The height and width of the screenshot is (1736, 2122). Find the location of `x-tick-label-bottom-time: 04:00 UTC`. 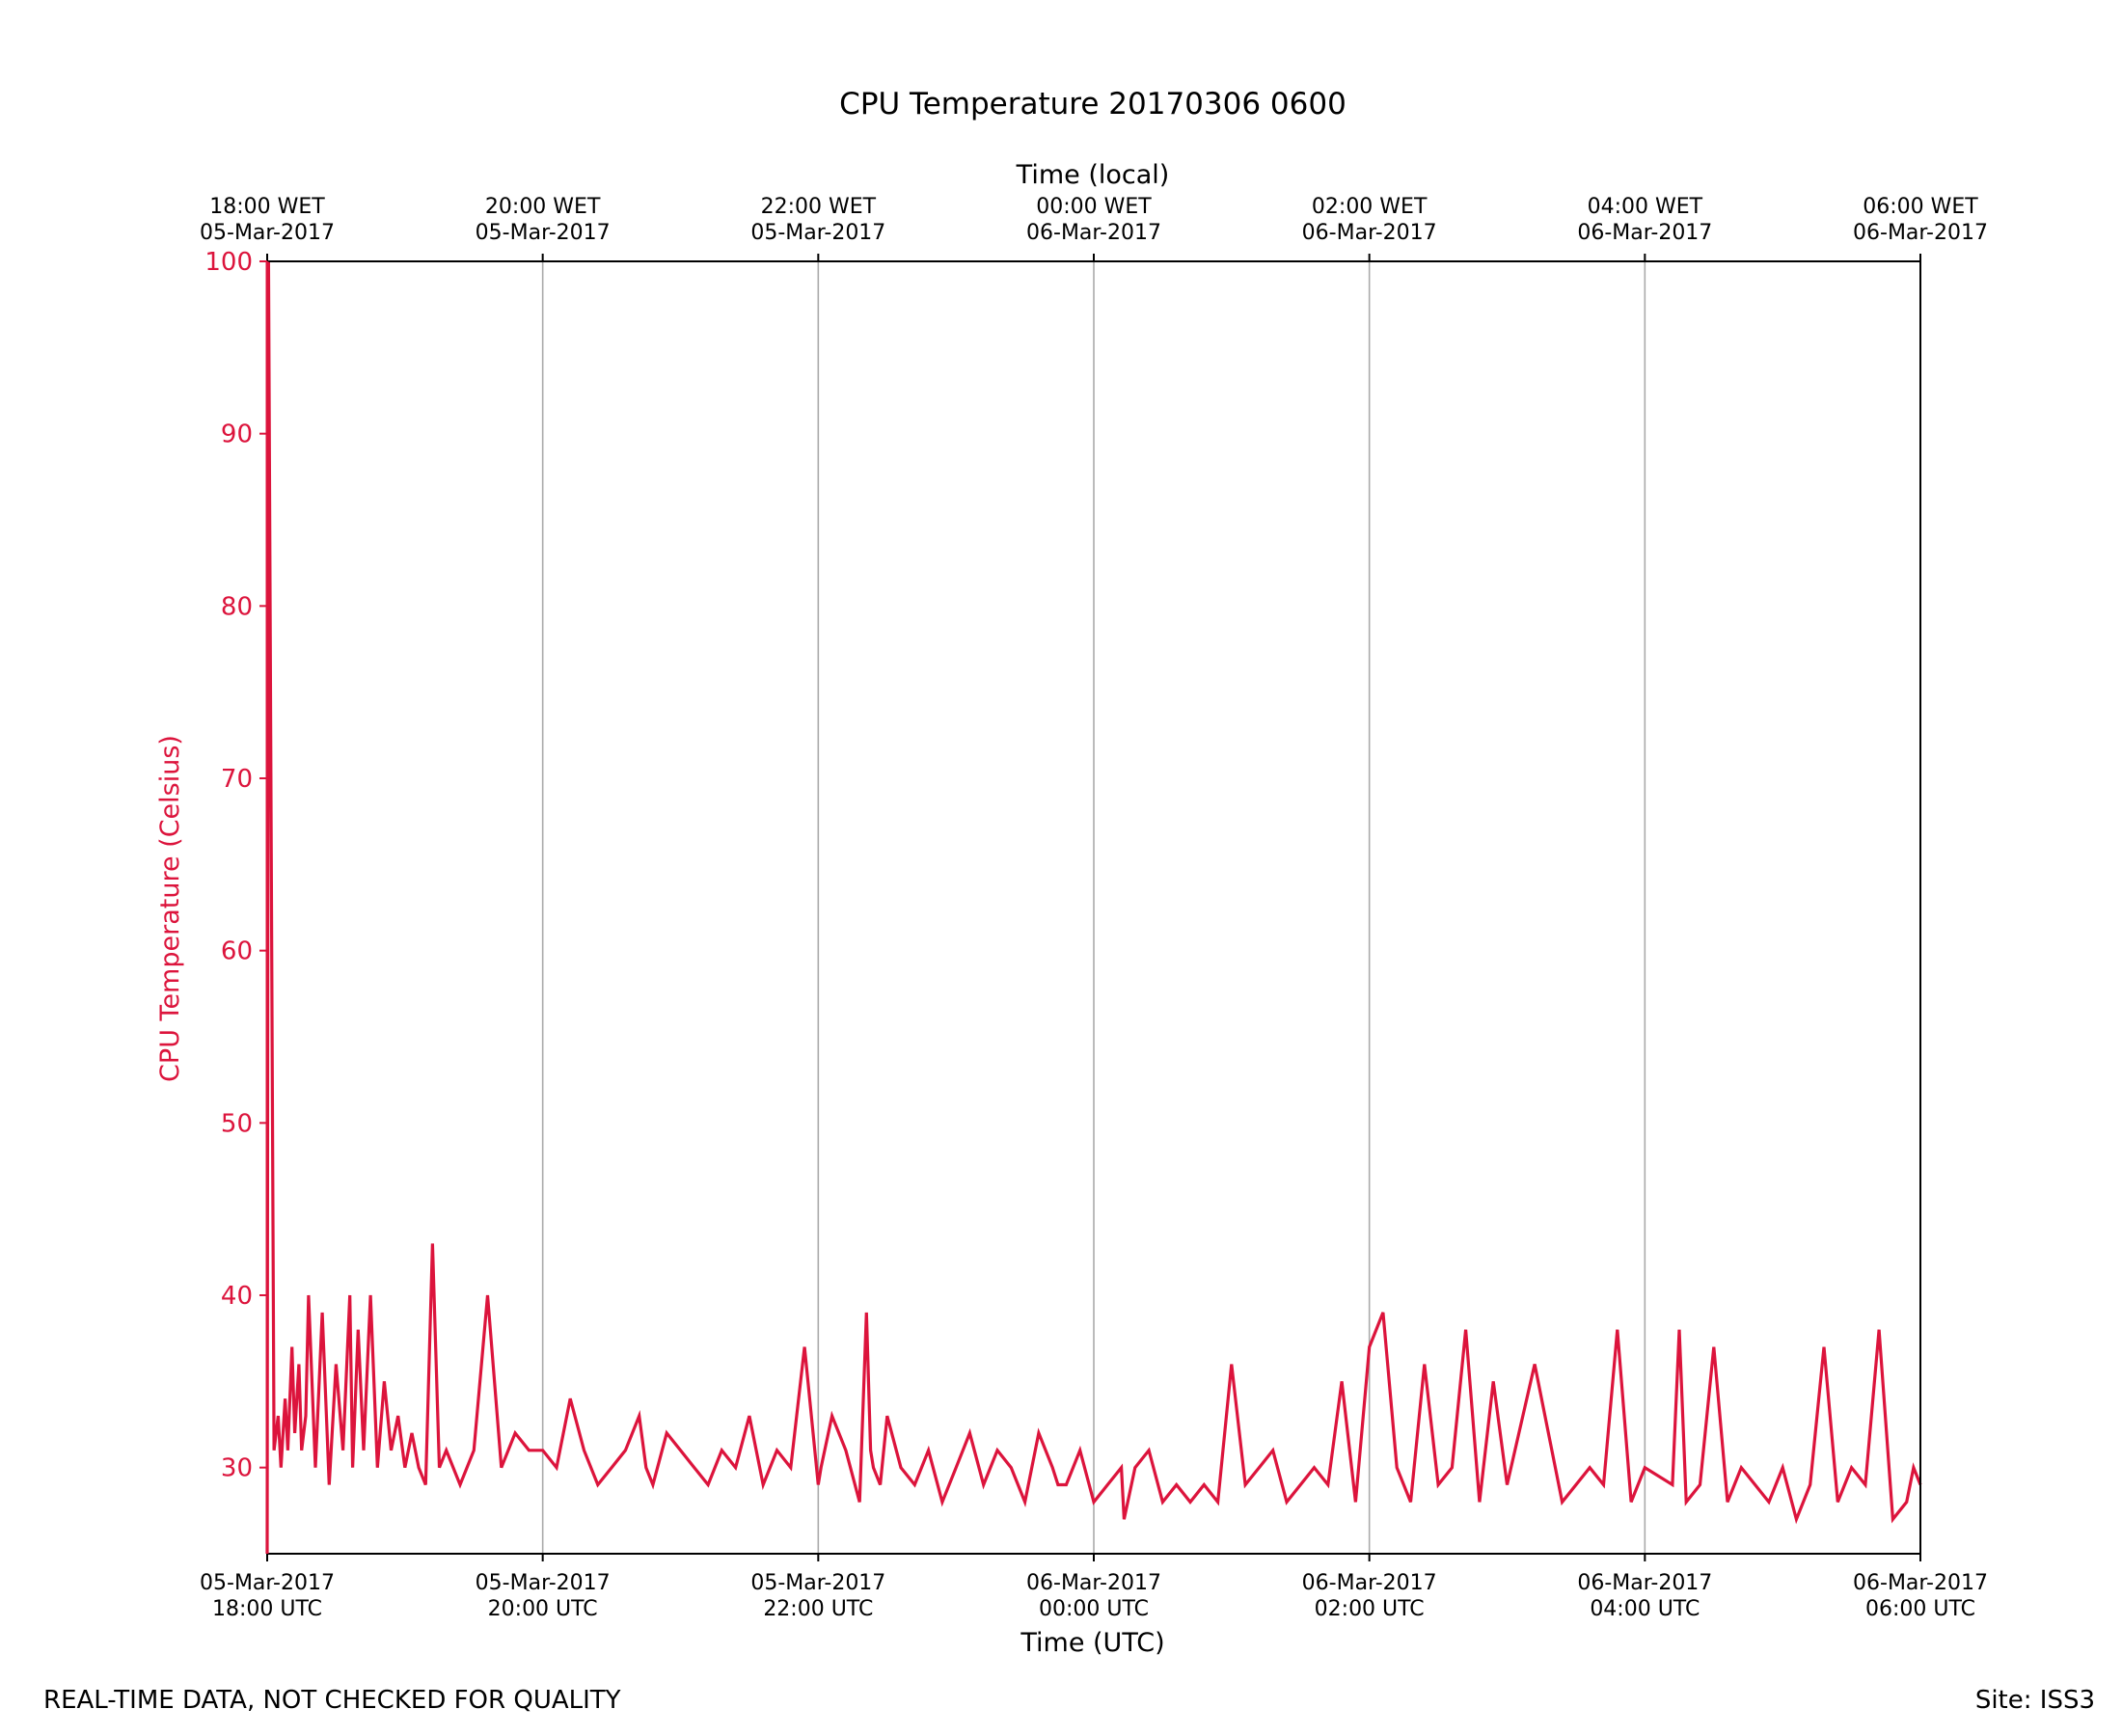

x-tick-label-bottom-time: 04:00 UTC is located at coordinates (1645, 1609).